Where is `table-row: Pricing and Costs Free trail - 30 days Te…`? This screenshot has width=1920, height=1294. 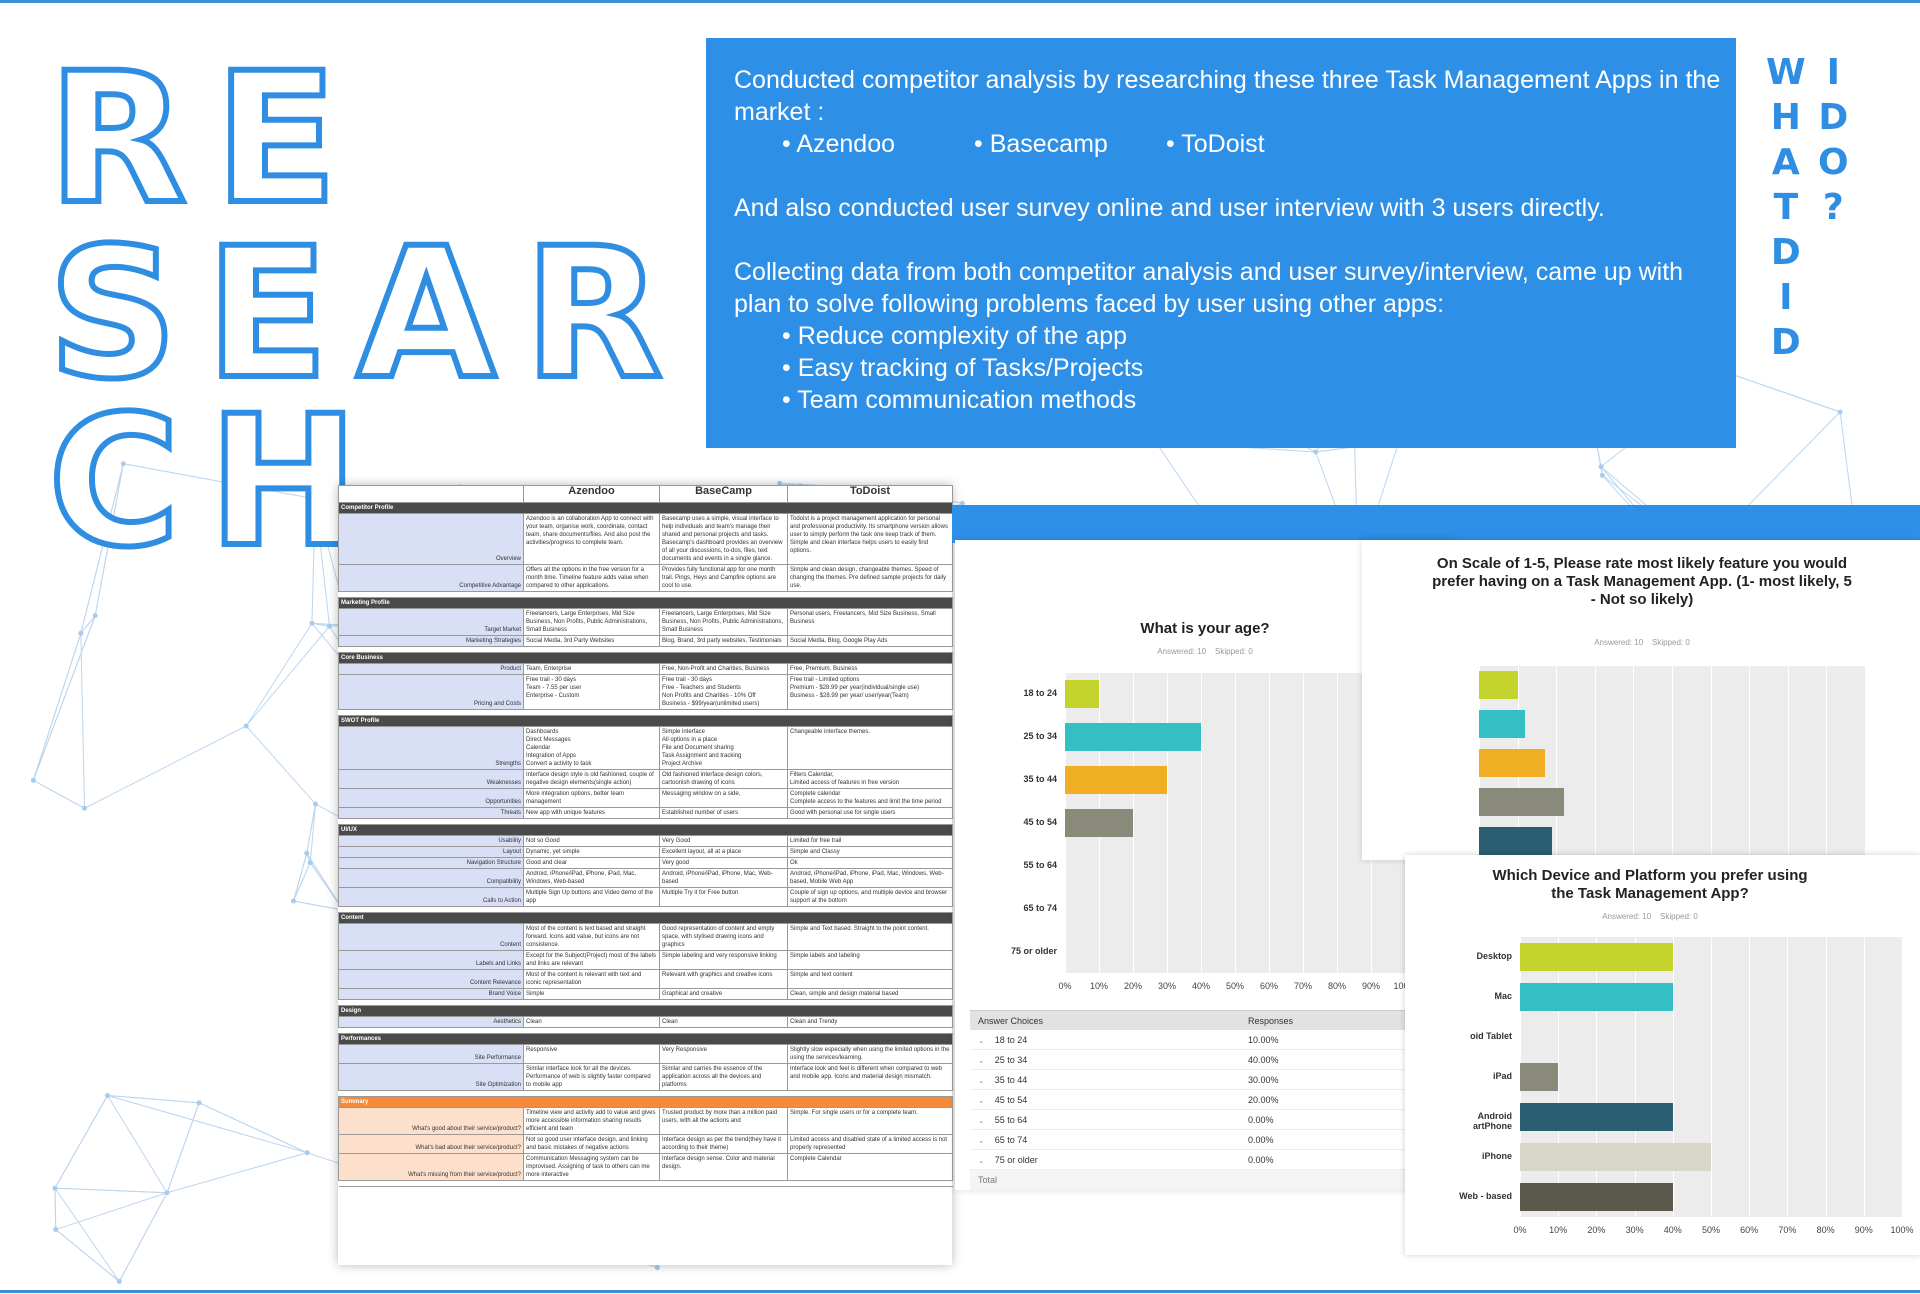 table-row: Pricing and Costs Free trail - 30 days Te… is located at coordinates (645, 692).